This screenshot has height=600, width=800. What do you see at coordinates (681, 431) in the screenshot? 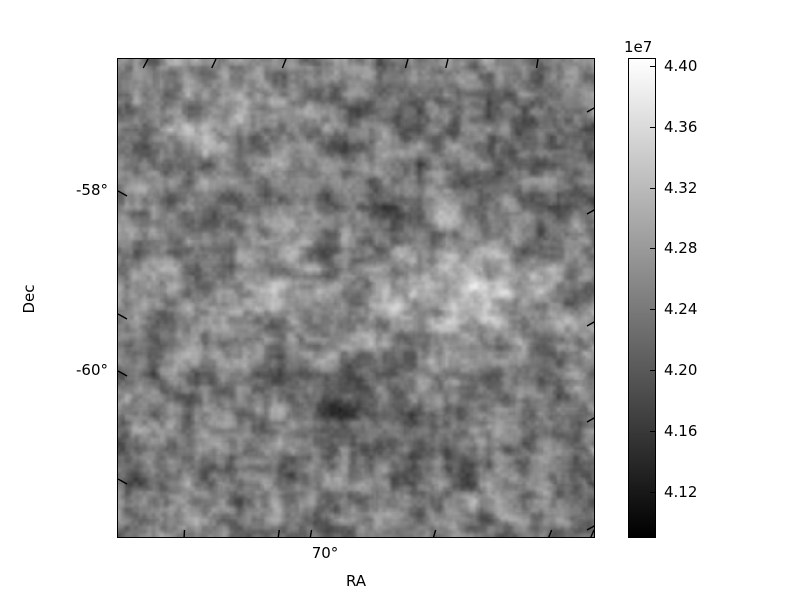
I see `colorbar-tick-label: 4.16` at bounding box center [681, 431].